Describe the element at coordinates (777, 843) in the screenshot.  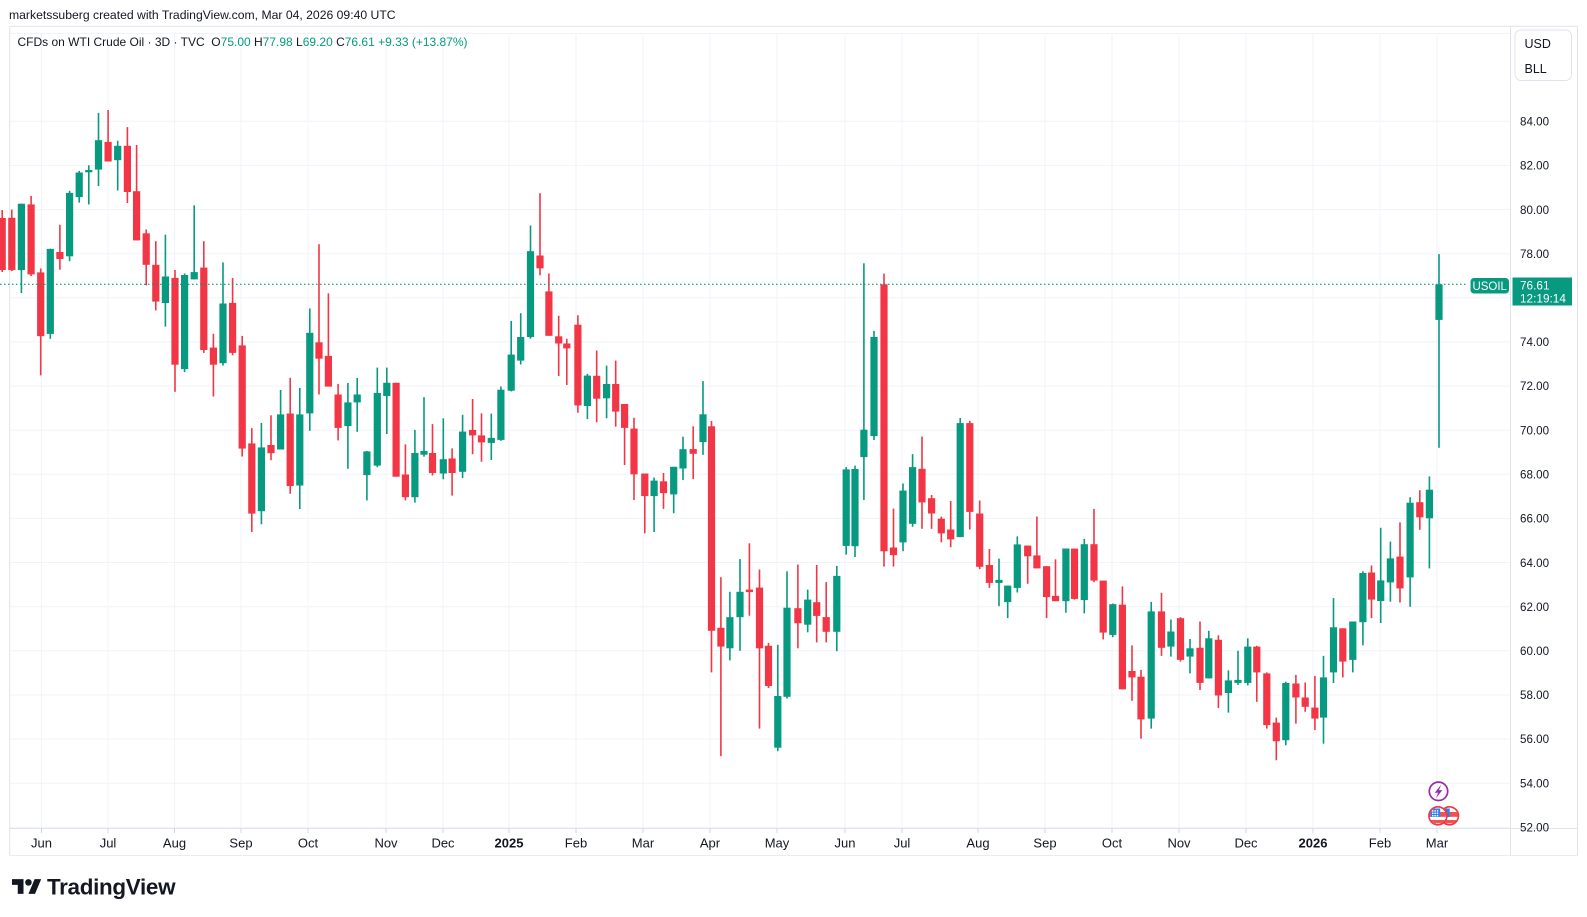
I see `svg-text: May` at that location.